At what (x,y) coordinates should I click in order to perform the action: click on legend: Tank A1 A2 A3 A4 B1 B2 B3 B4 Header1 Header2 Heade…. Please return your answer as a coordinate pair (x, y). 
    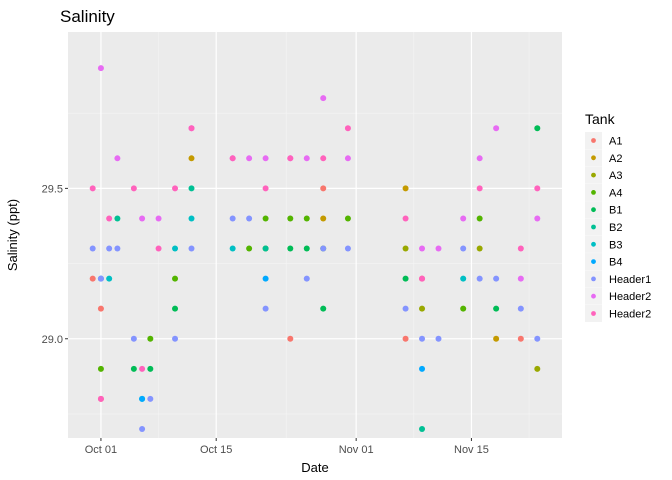
    Looking at the image, I should click on (618, 216).